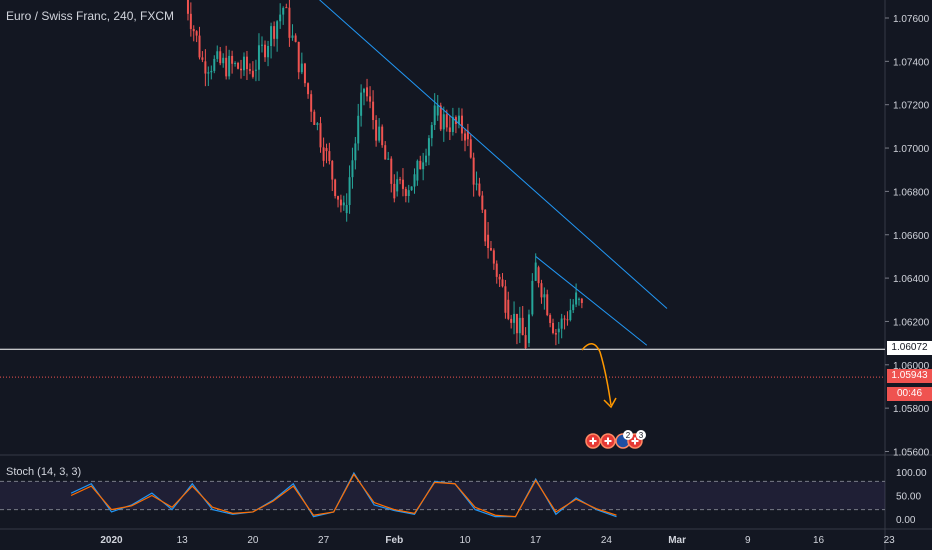  What do you see at coordinates (748, 540) in the screenshot?
I see `time-axis-label: 9` at bounding box center [748, 540].